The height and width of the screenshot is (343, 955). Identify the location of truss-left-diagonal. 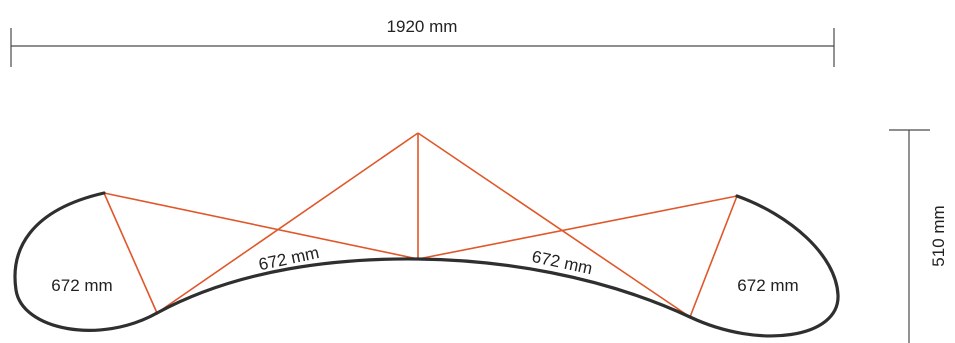
(287, 223).